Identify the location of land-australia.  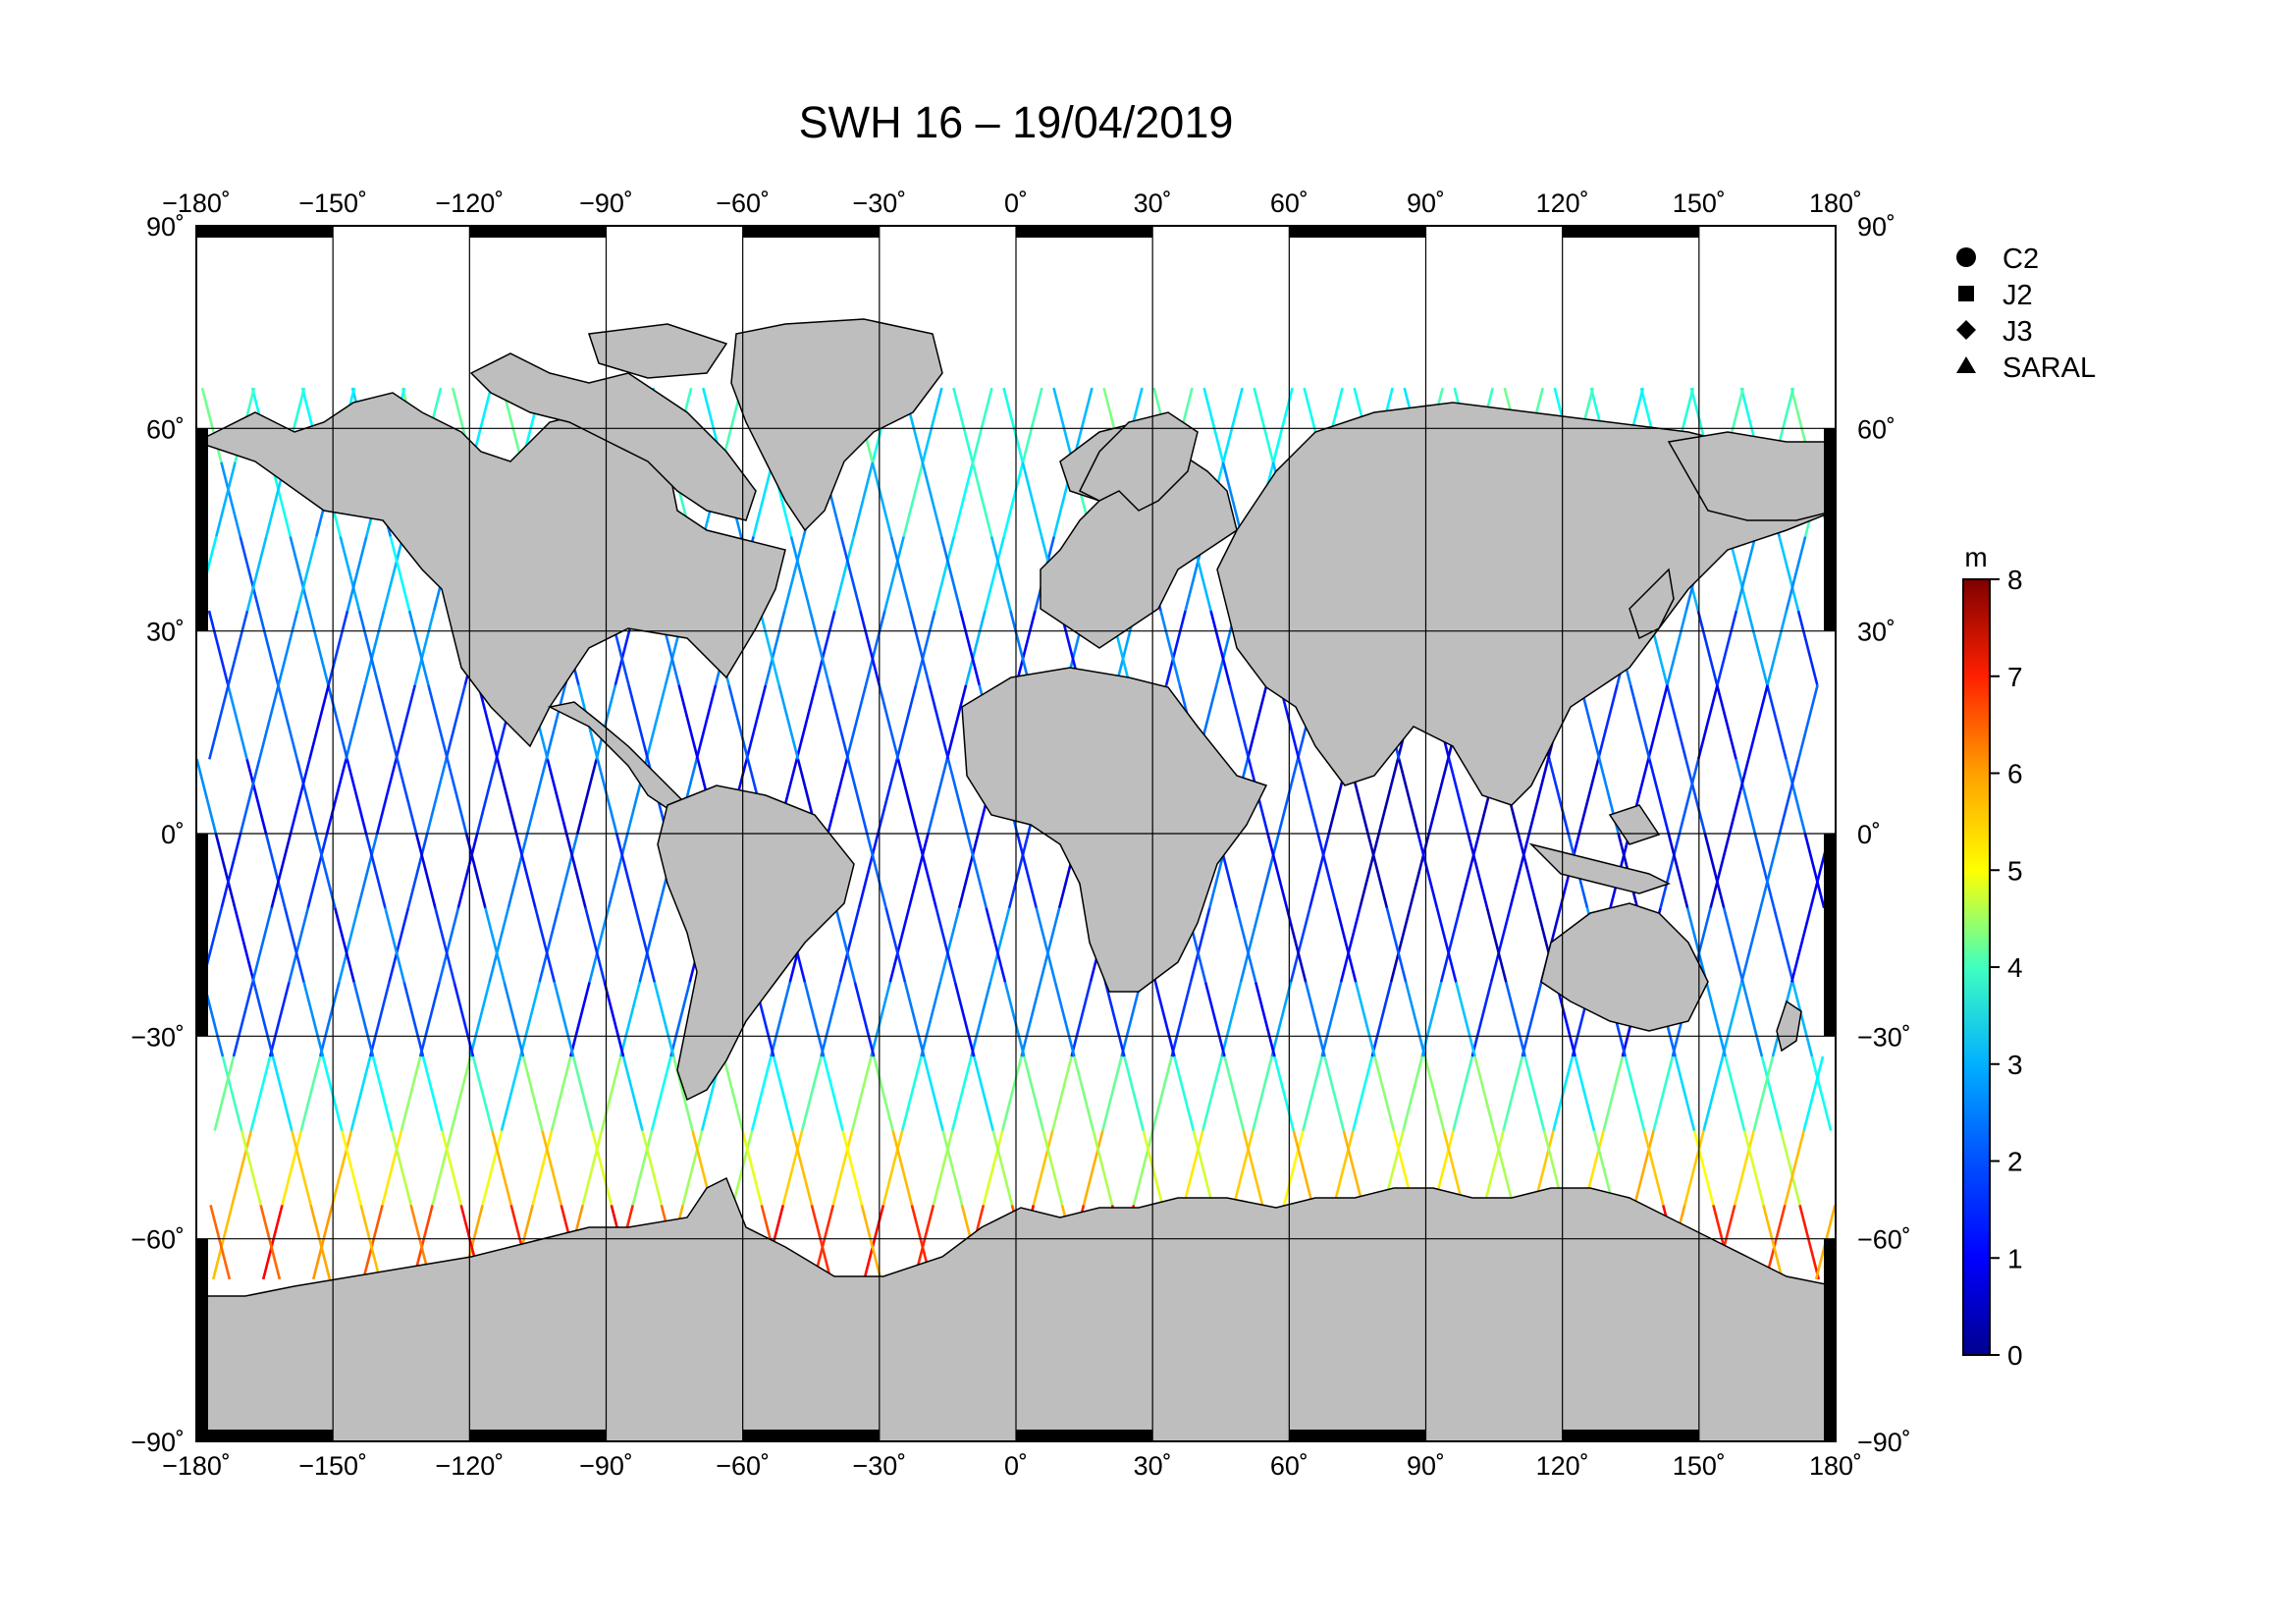
(1624, 967).